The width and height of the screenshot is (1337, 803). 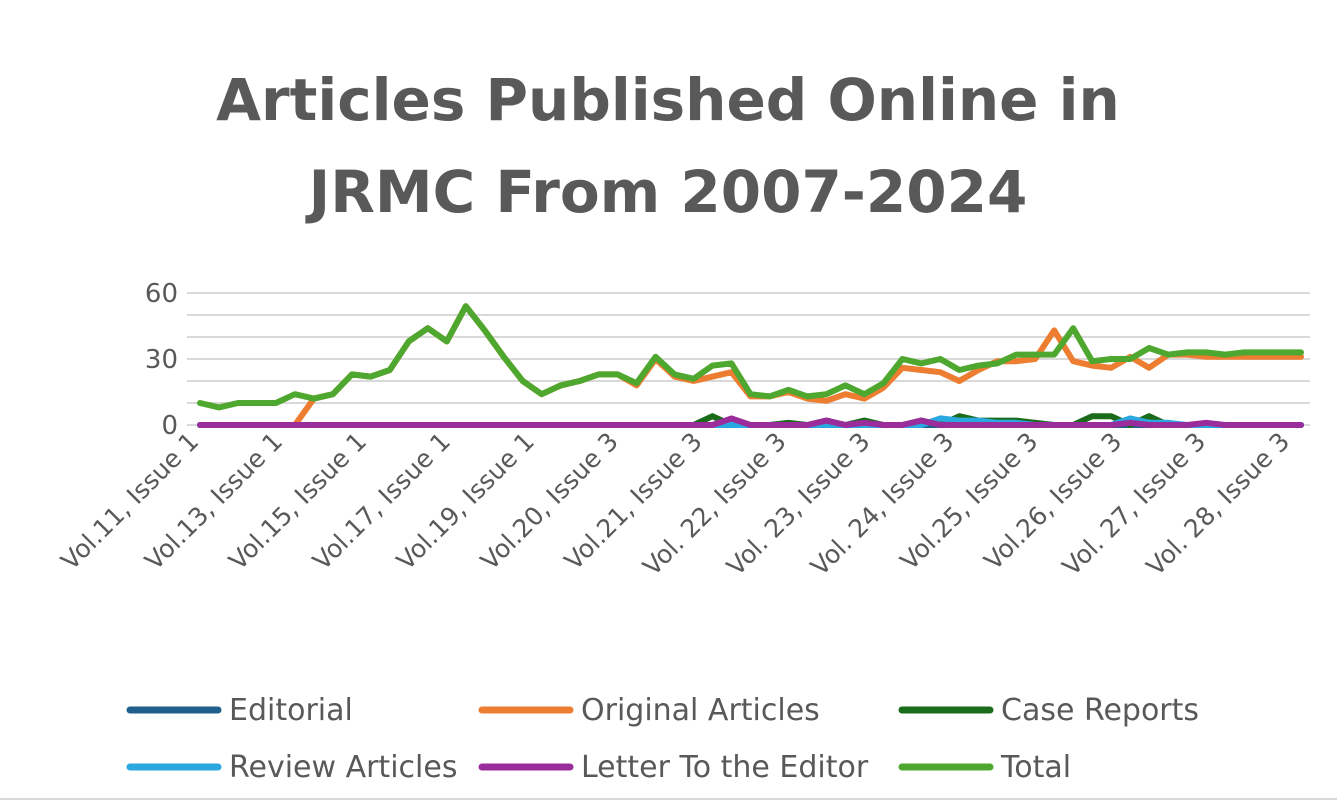 I want to click on y-tick-label: 0, so click(x=169, y=426).